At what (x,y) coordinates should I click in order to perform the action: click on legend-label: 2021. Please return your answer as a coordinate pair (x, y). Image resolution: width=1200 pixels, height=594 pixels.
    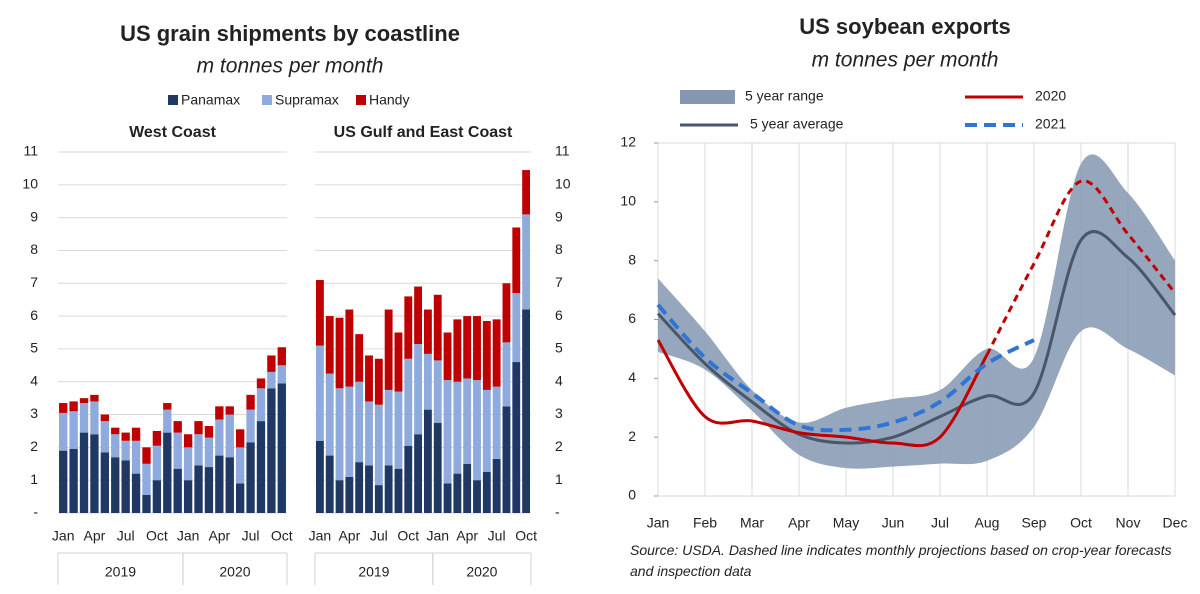
    Looking at the image, I should click on (1050, 124).